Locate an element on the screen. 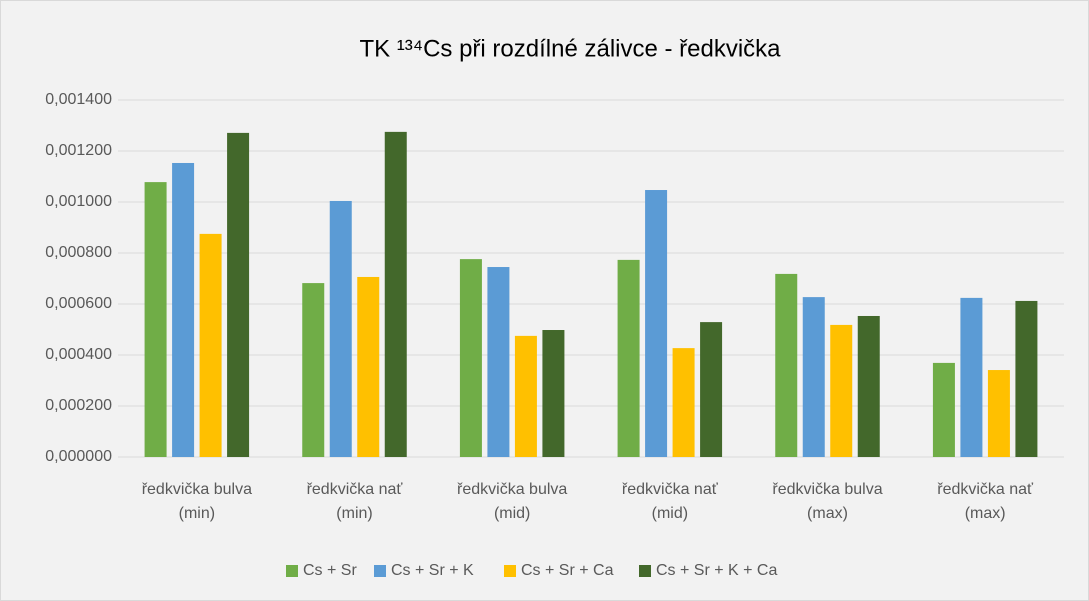 Image resolution: width=1089 pixels, height=601 pixels. y-tick-label: 0,000800 is located at coordinates (78, 252).